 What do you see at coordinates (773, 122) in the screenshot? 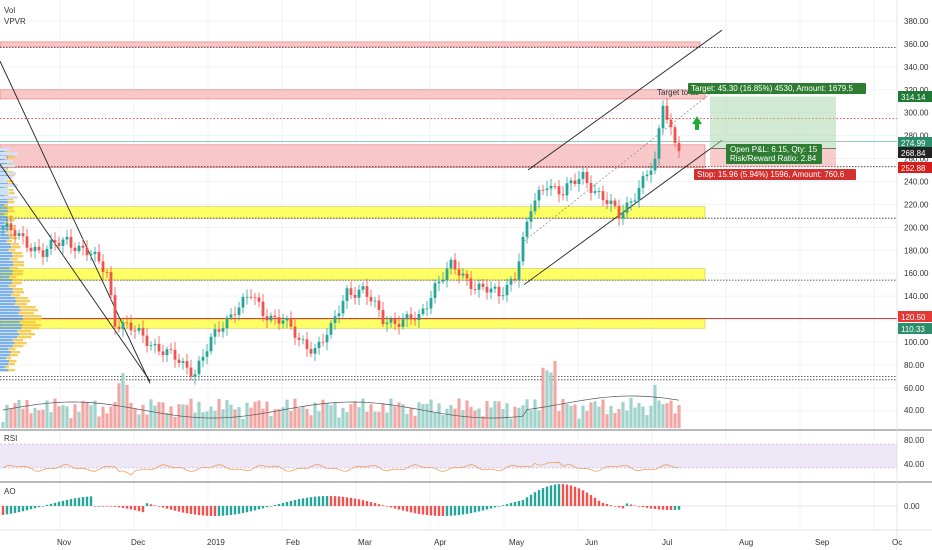
I see `profit-zone` at bounding box center [773, 122].